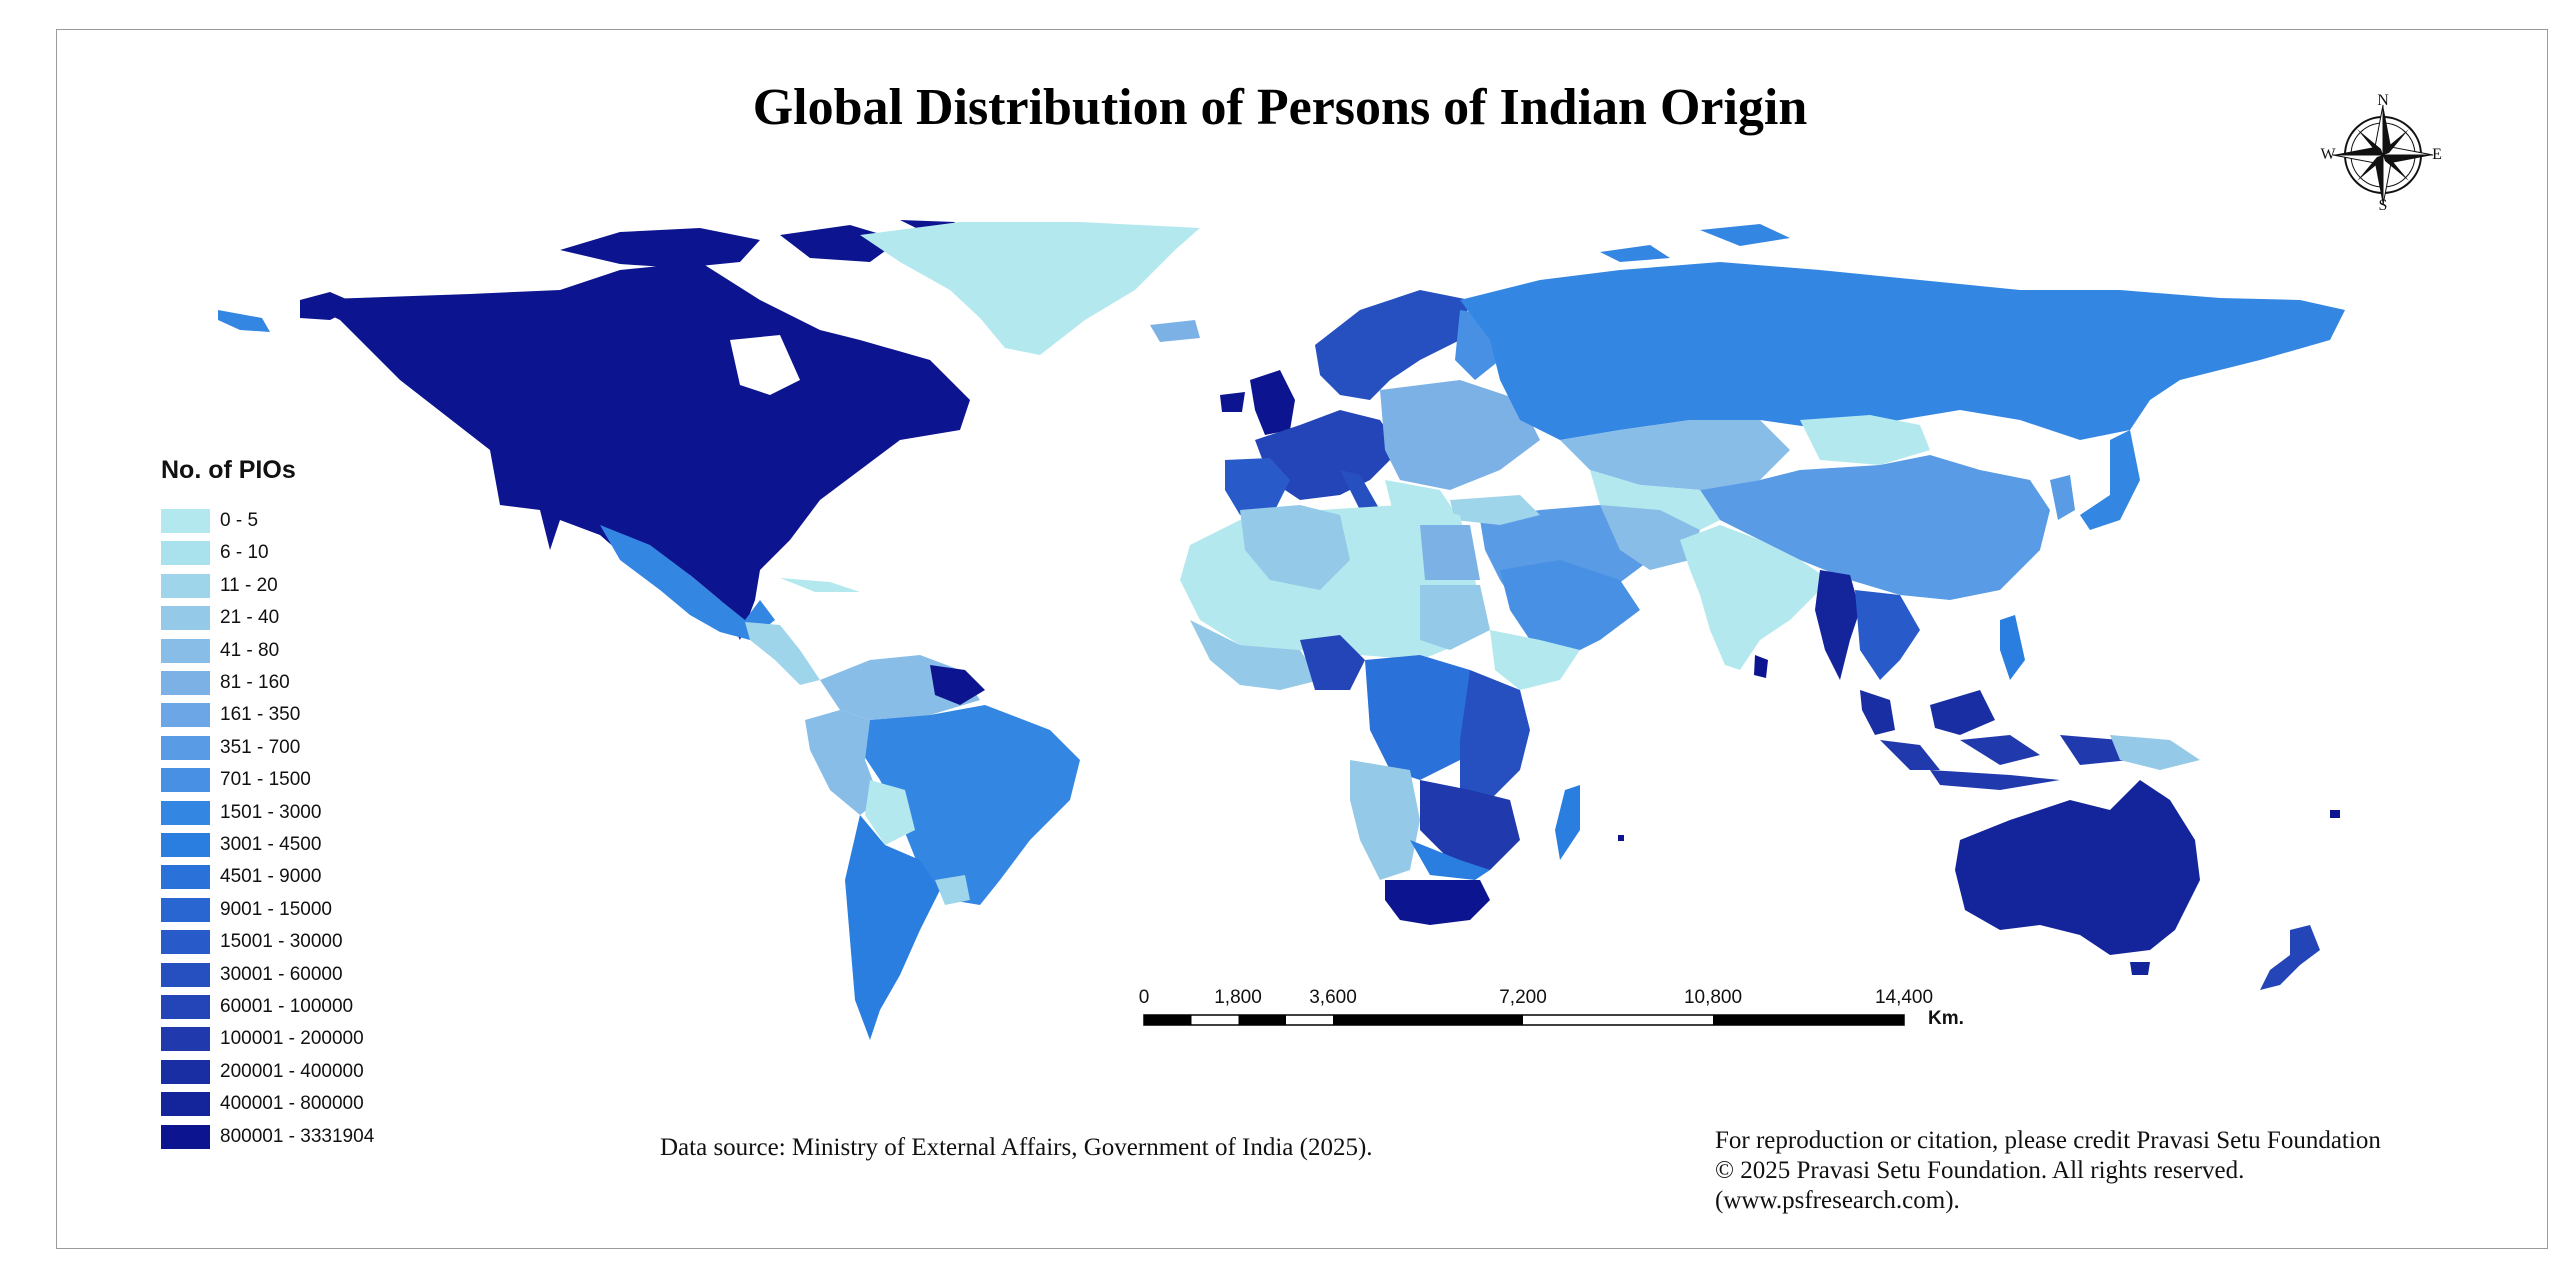  I want to click on legend-item: 21 - 40, so click(321, 618).